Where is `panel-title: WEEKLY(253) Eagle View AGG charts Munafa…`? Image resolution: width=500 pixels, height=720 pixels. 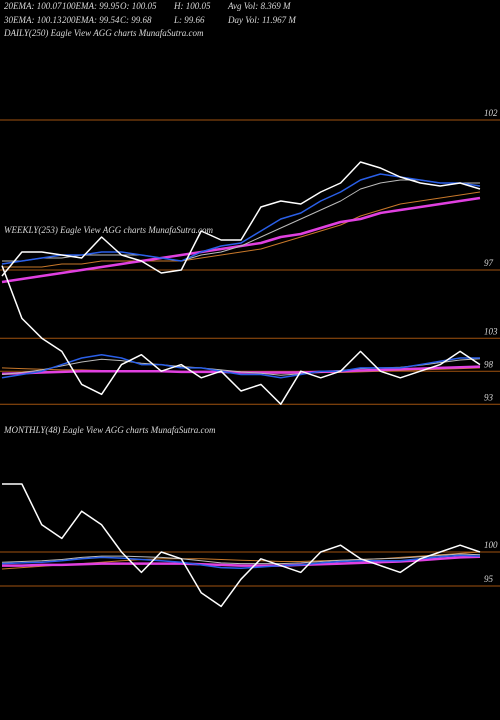 panel-title: WEEKLY(253) Eagle View AGG charts Munafa… is located at coordinates (108, 230).